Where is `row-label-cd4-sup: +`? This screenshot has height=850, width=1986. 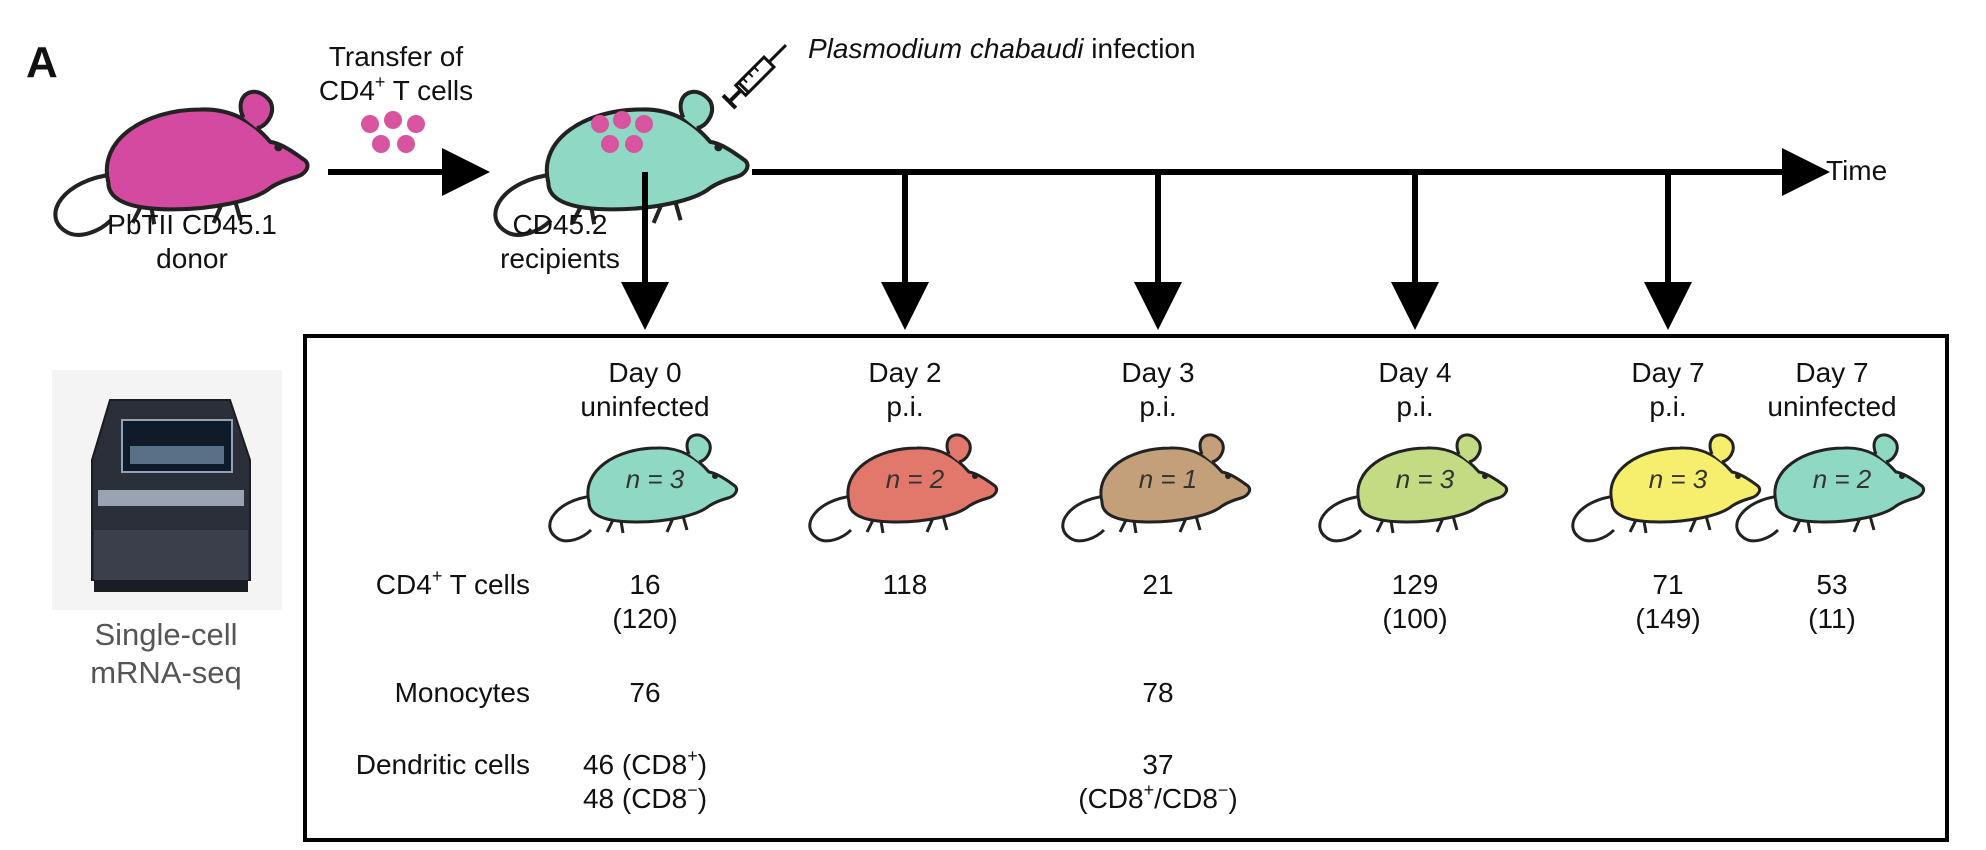
row-label-cd4-sup: + is located at coordinates (437, 575).